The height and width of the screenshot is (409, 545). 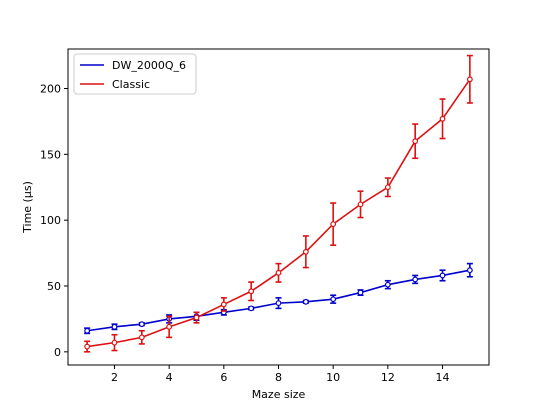 What do you see at coordinates (333, 377) in the screenshot?
I see `x-tick-label: 10` at bounding box center [333, 377].